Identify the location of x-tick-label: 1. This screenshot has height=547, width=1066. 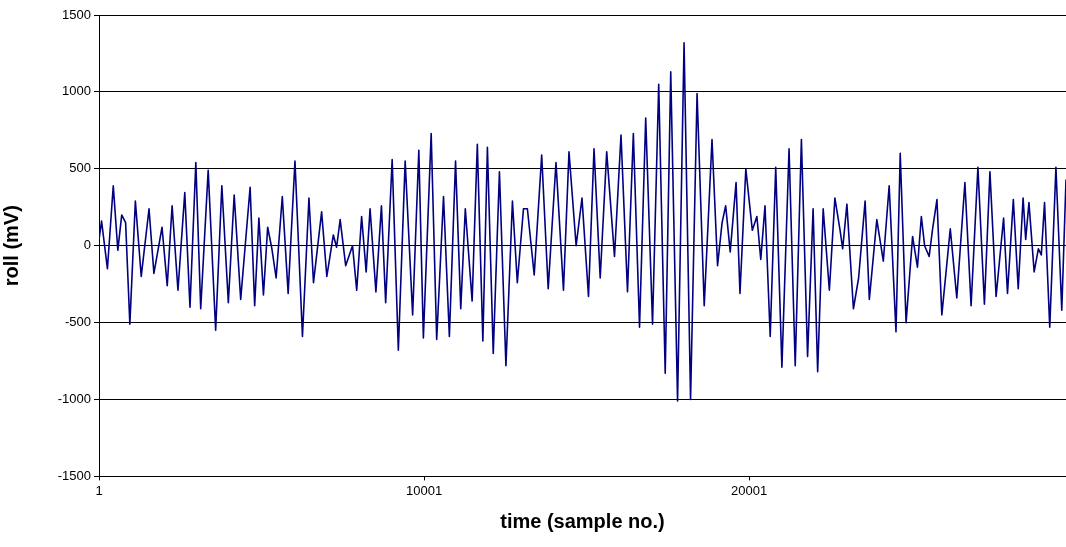
(99, 490).